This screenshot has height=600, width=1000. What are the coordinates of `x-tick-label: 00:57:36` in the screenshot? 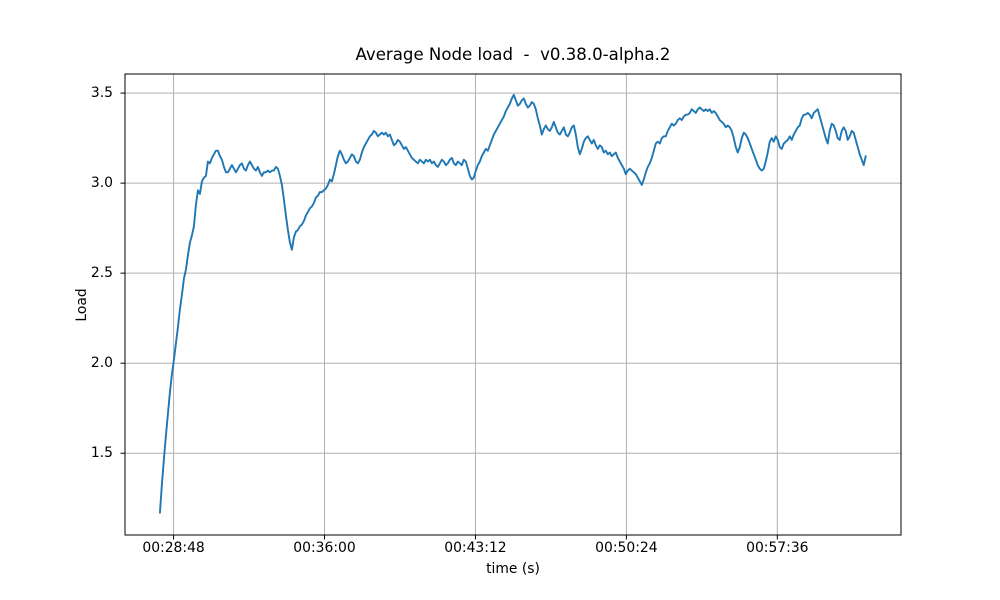 It's located at (777, 548).